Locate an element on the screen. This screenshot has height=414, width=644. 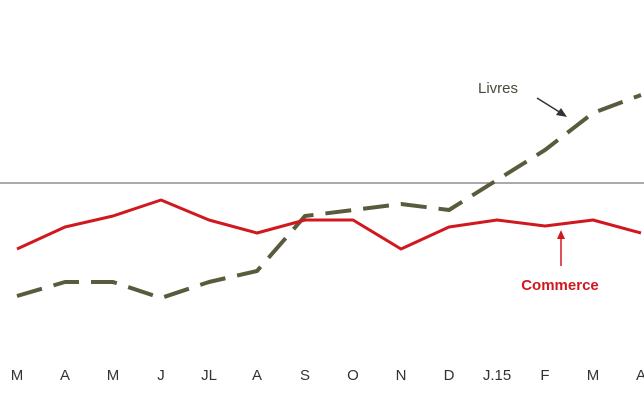
livres-arrowhead is located at coordinates (561, 112).